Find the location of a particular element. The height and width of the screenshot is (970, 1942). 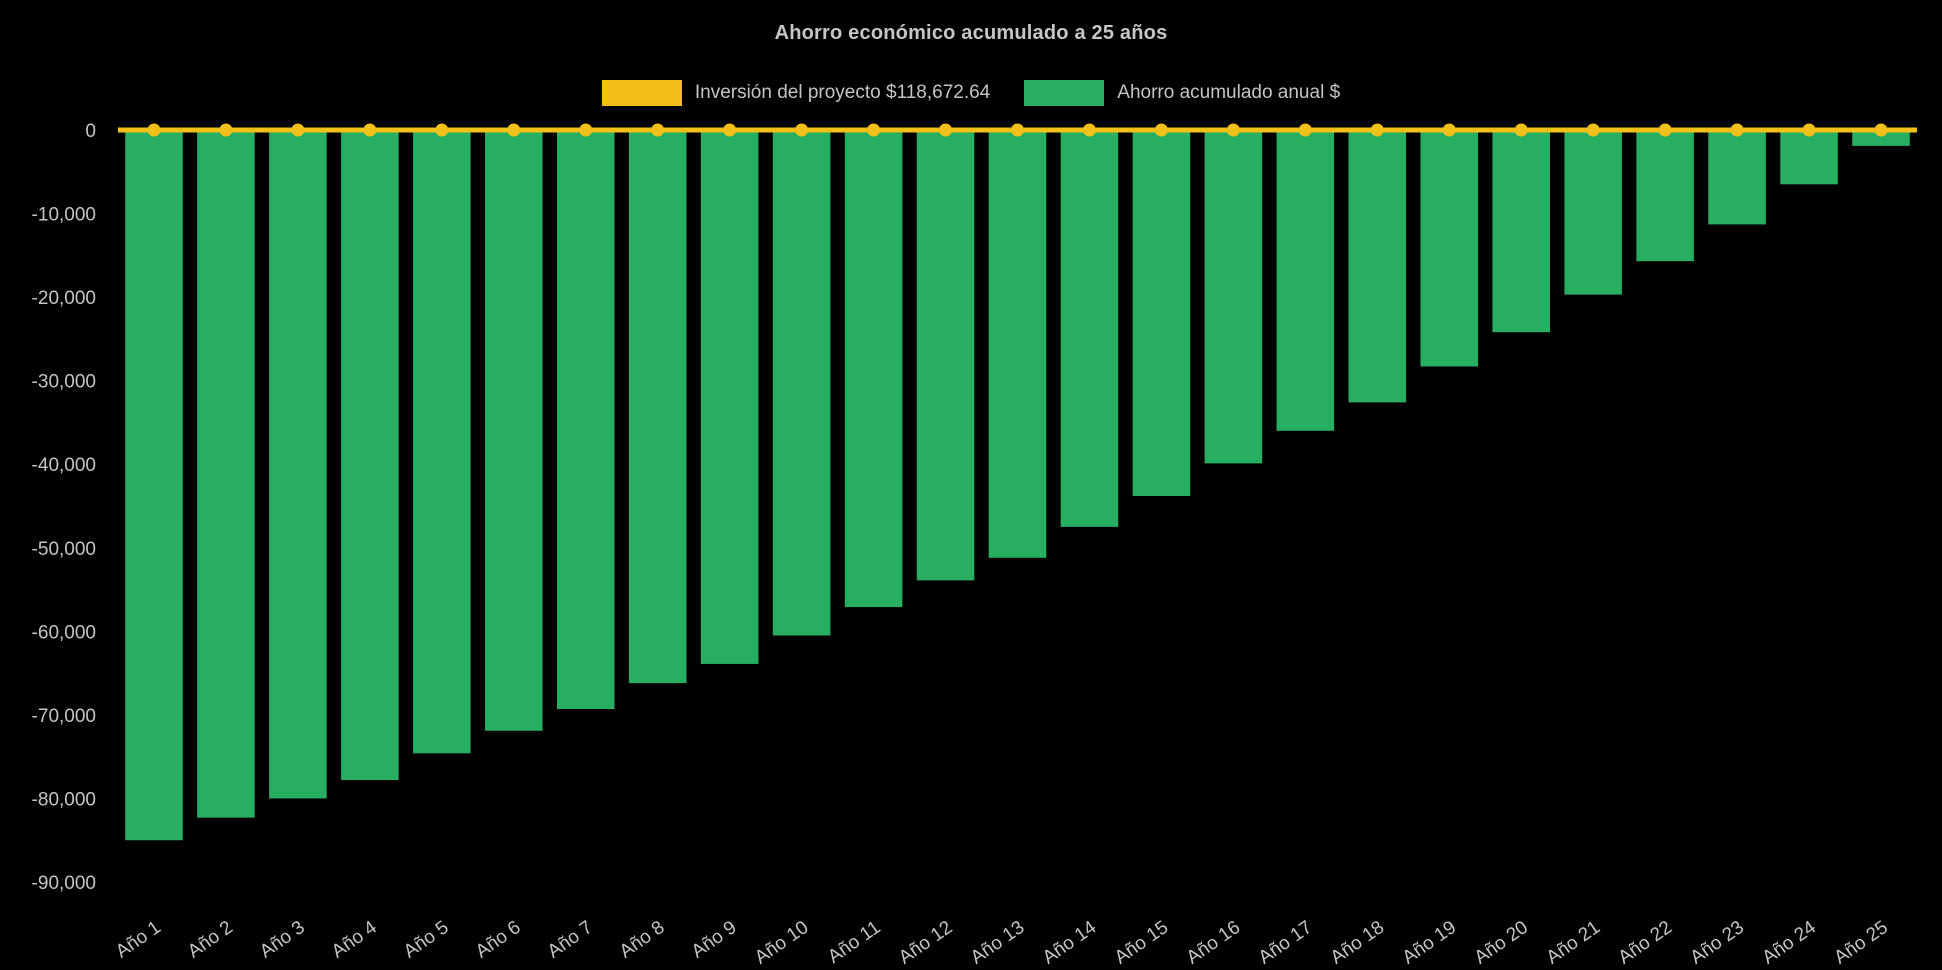

x-axis-label: Año 19 is located at coordinates (1429, 943).